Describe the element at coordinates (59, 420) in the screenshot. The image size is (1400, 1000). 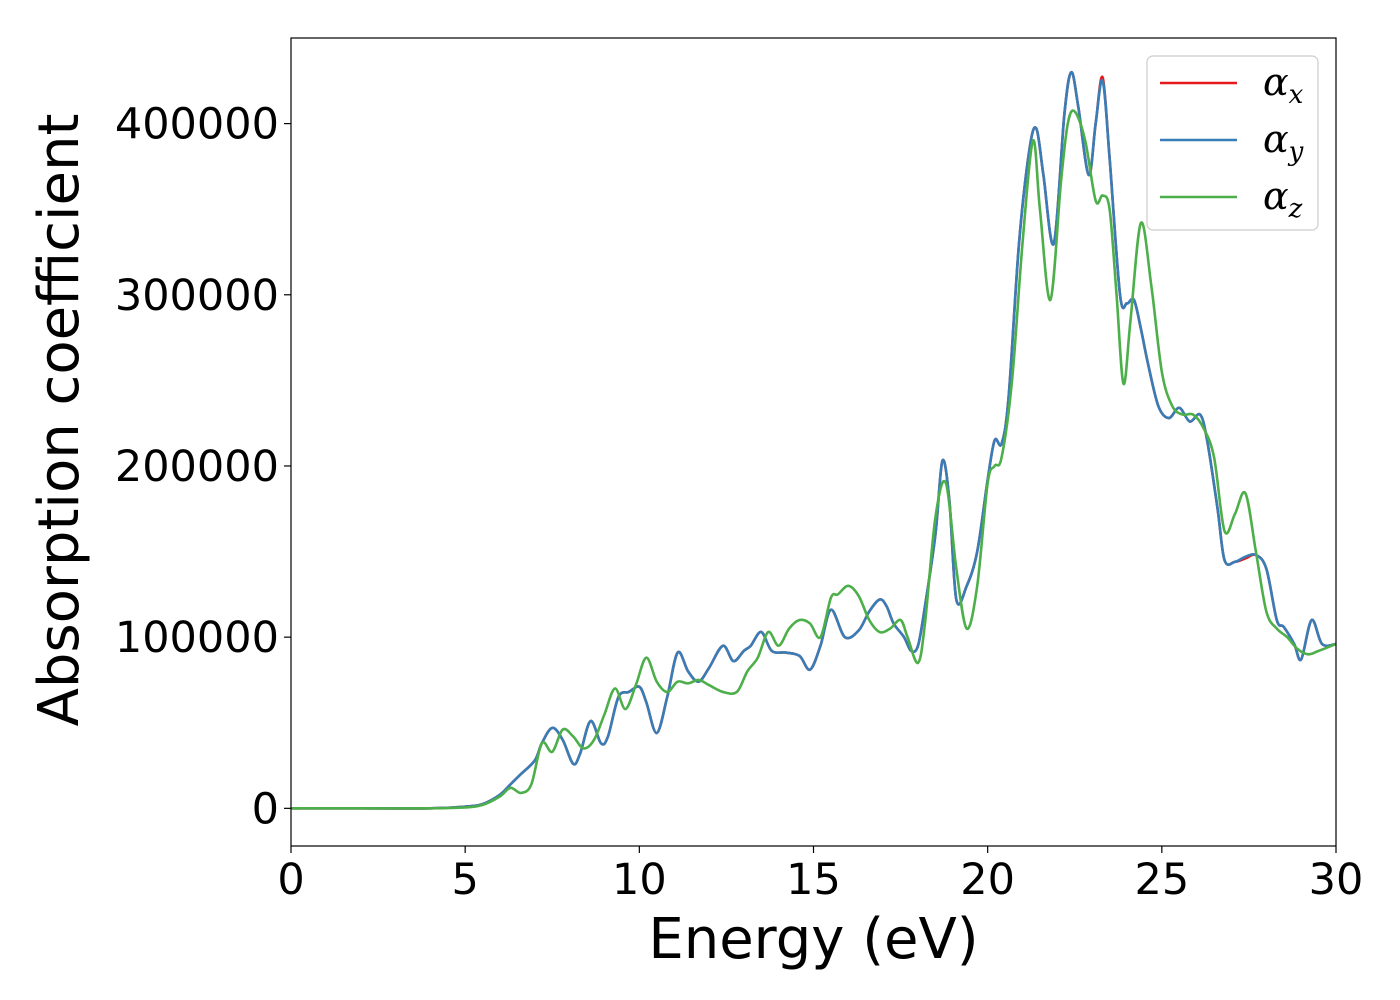
I see `y-axis-title: Absorption coefficient` at that location.